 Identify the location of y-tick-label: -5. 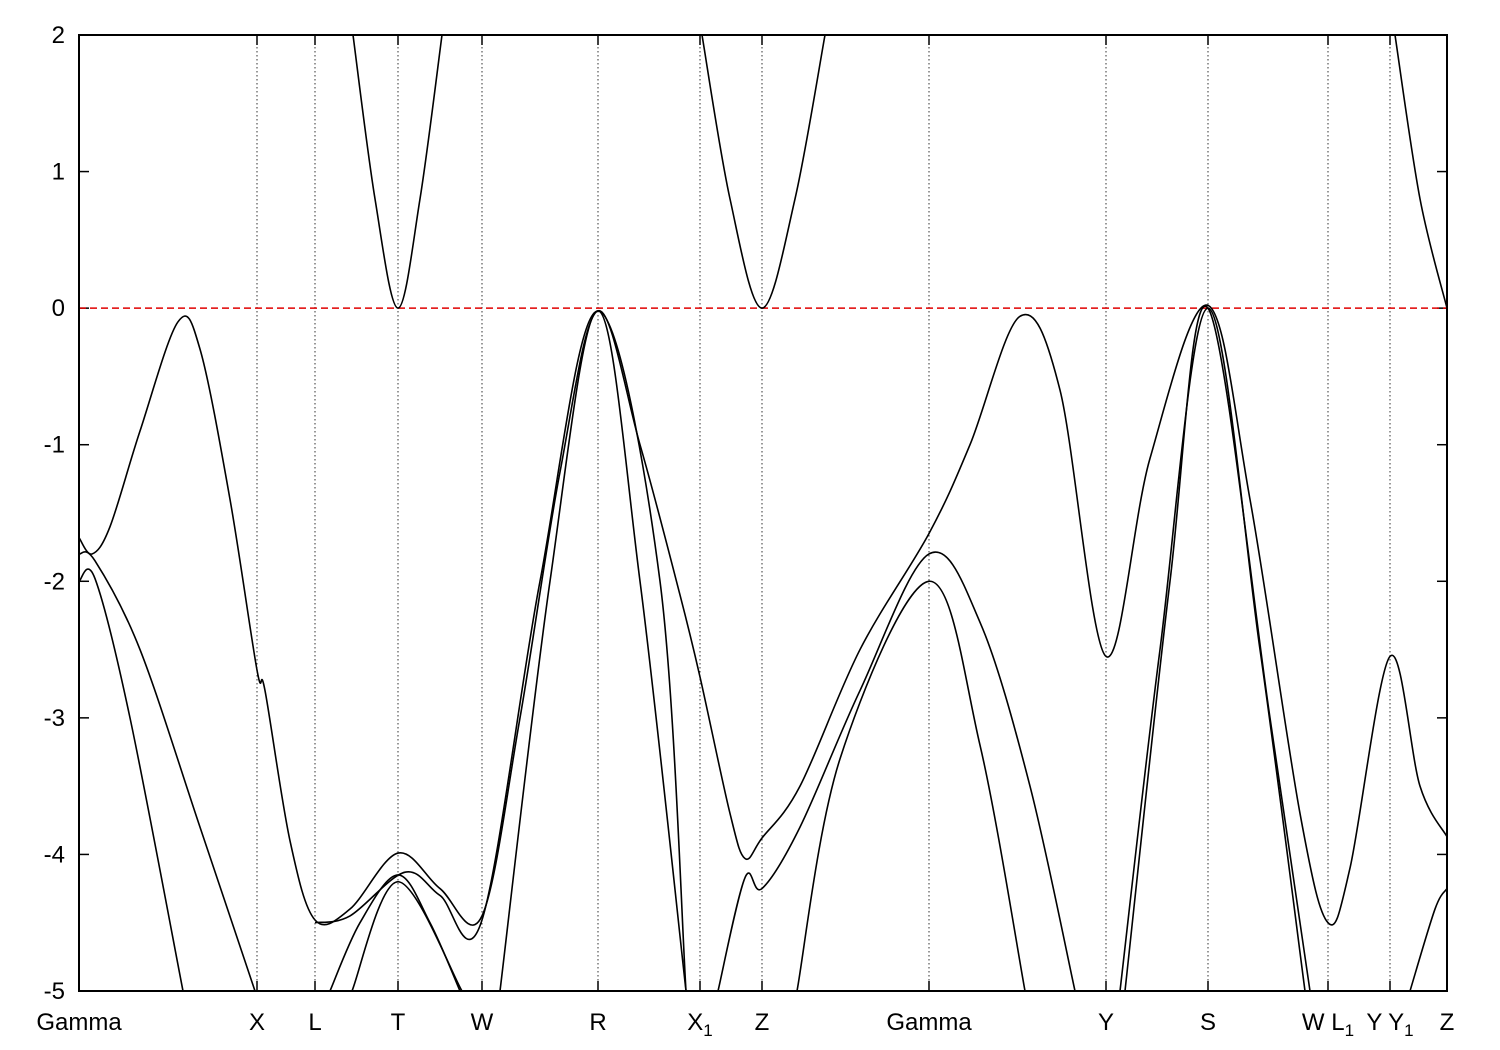
(54, 991).